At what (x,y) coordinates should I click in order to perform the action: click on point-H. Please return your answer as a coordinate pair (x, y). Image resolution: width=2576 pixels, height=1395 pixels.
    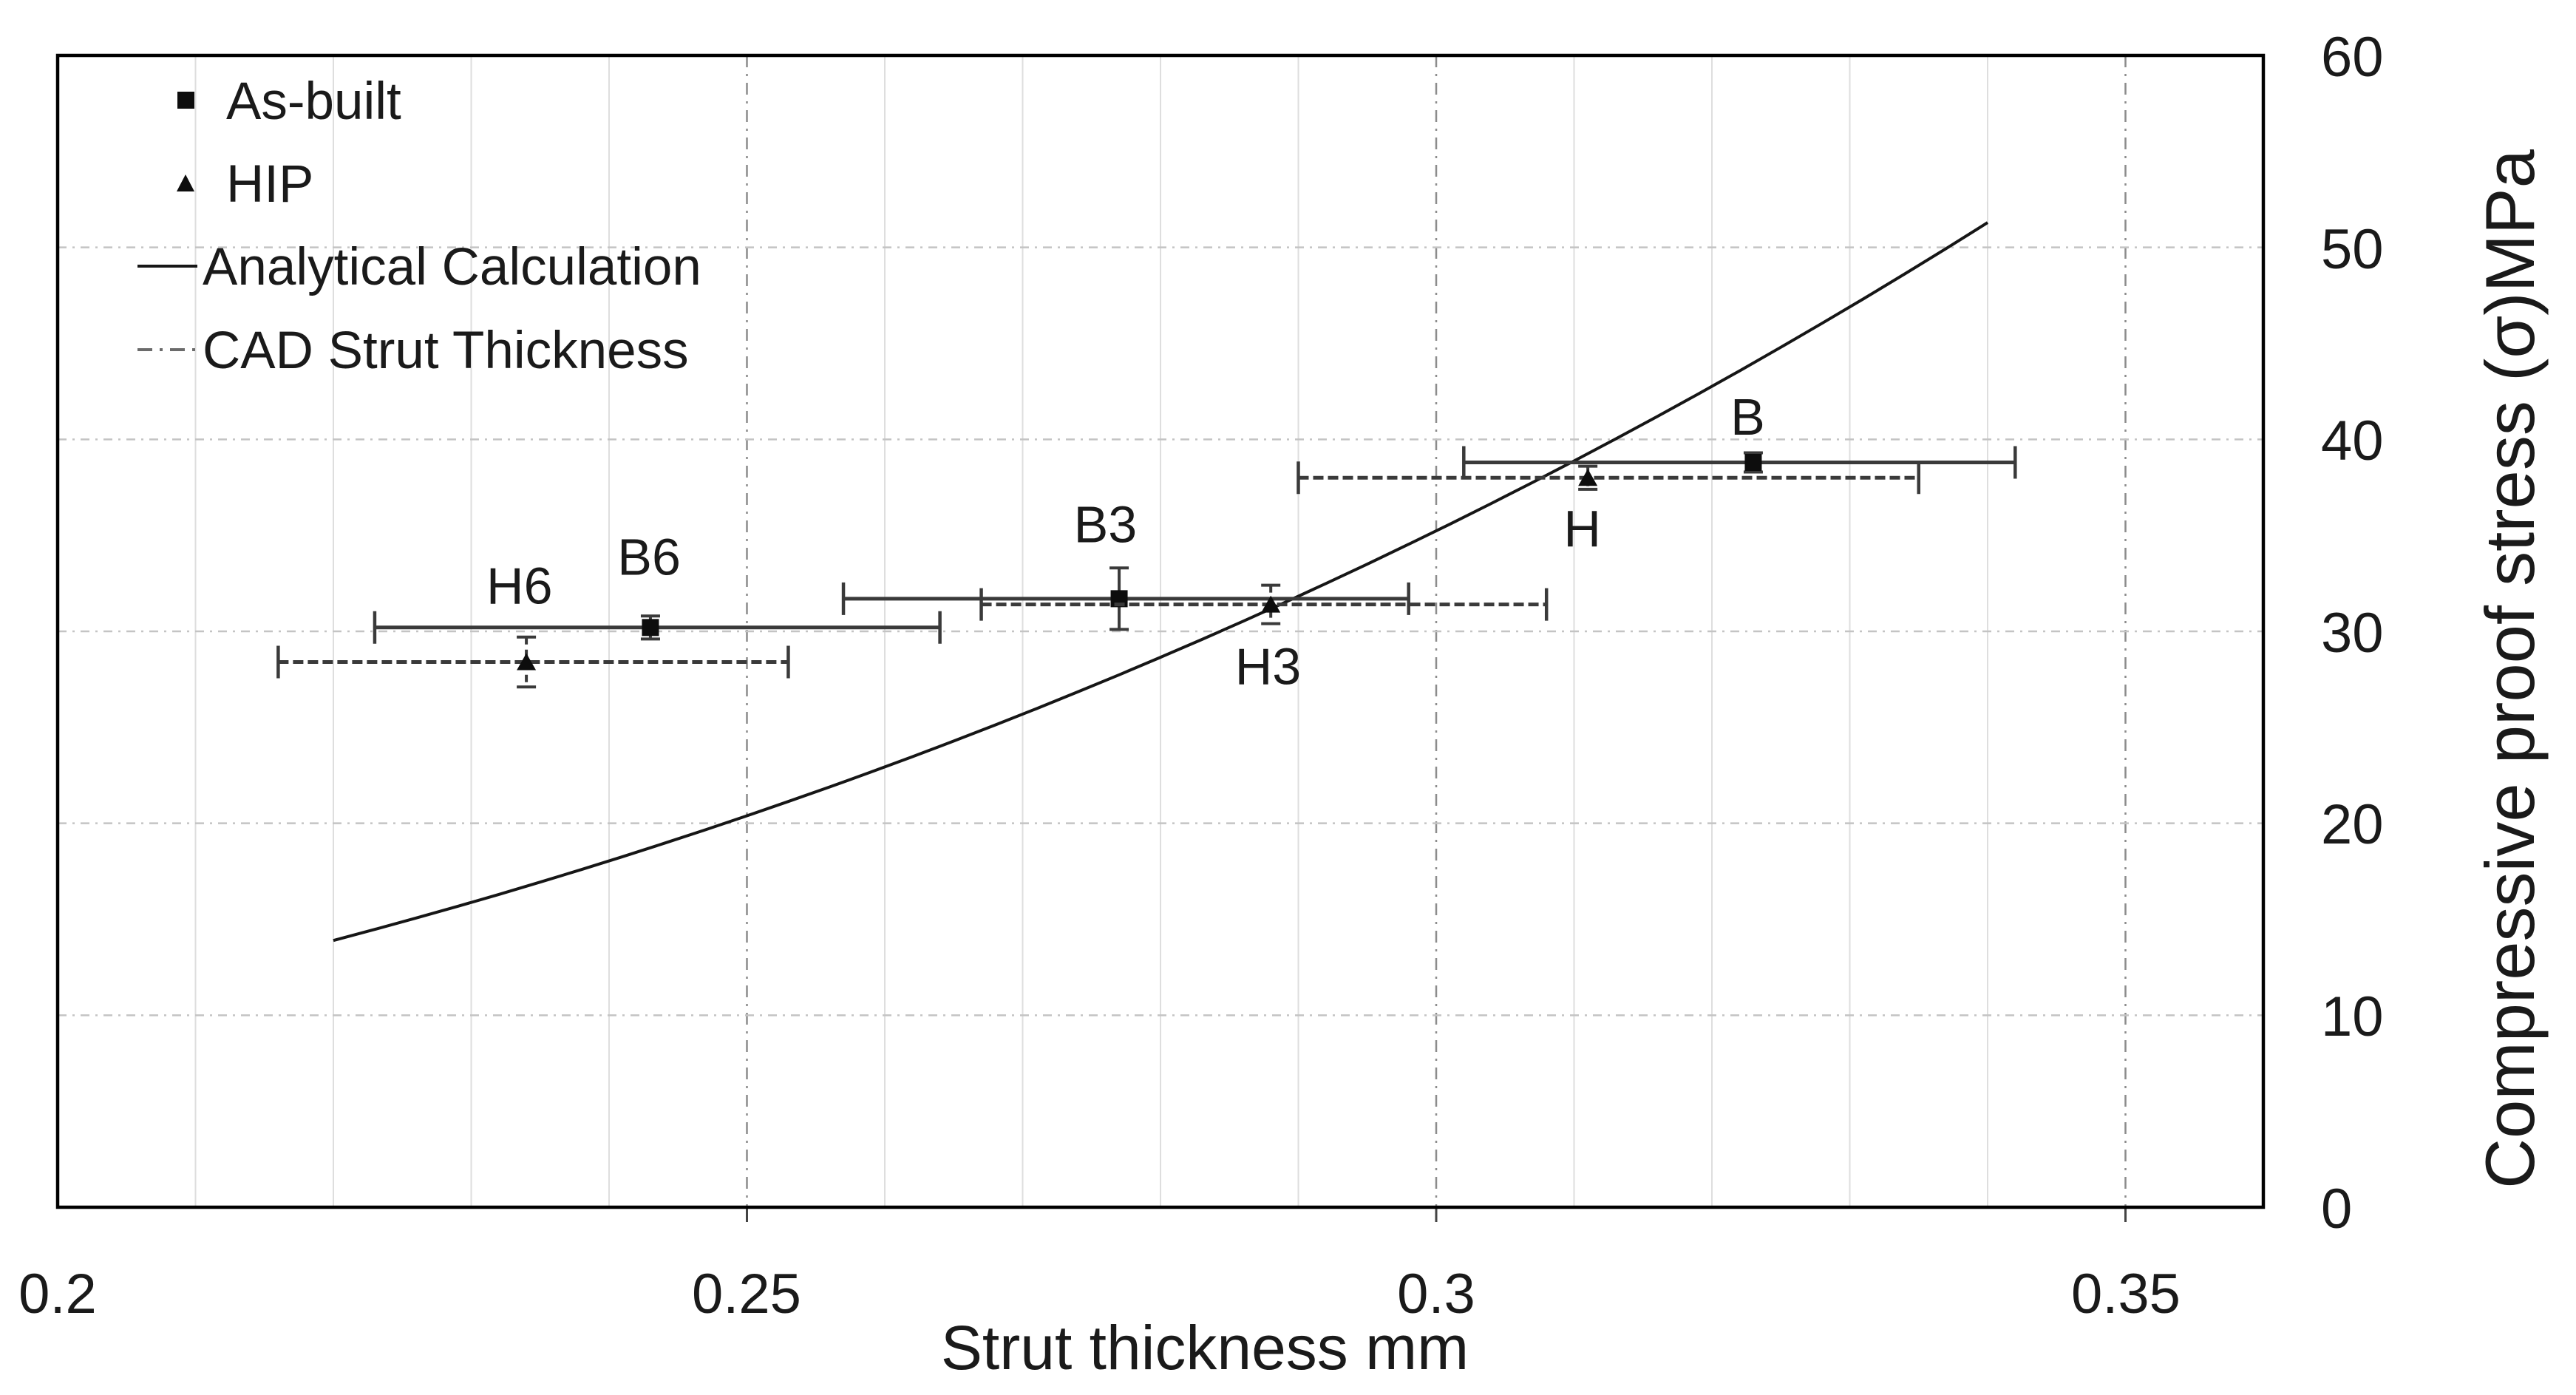
    Looking at the image, I should click on (1608, 478).